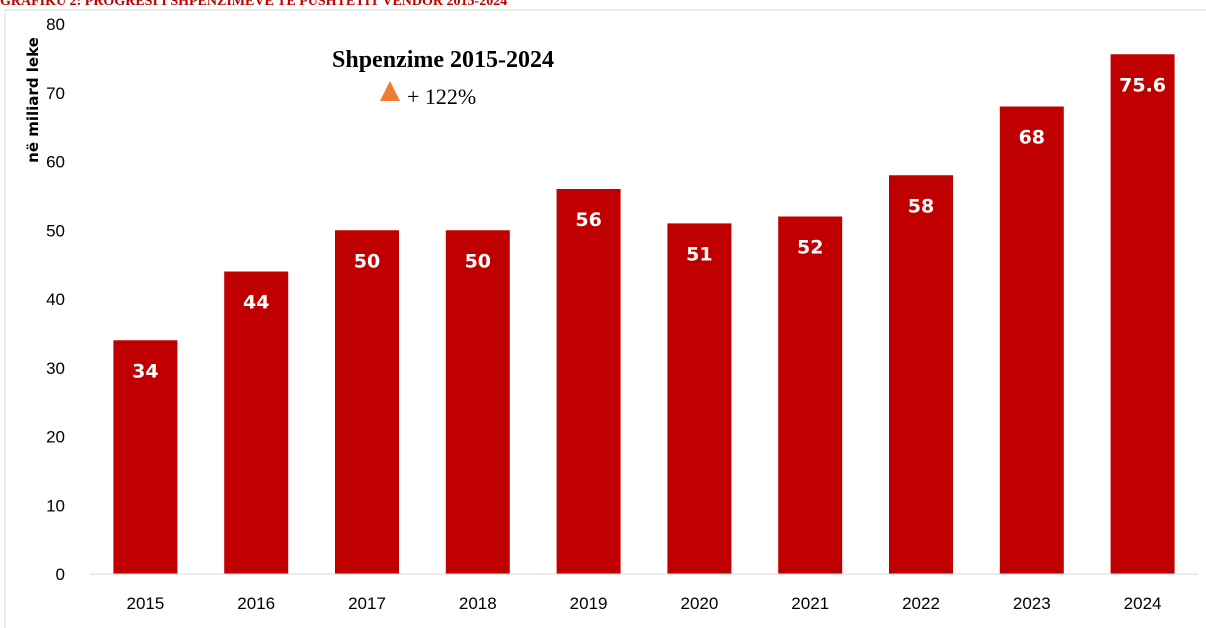  Describe the element at coordinates (589, 603) in the screenshot. I see `x-tick-label: 2019` at that location.